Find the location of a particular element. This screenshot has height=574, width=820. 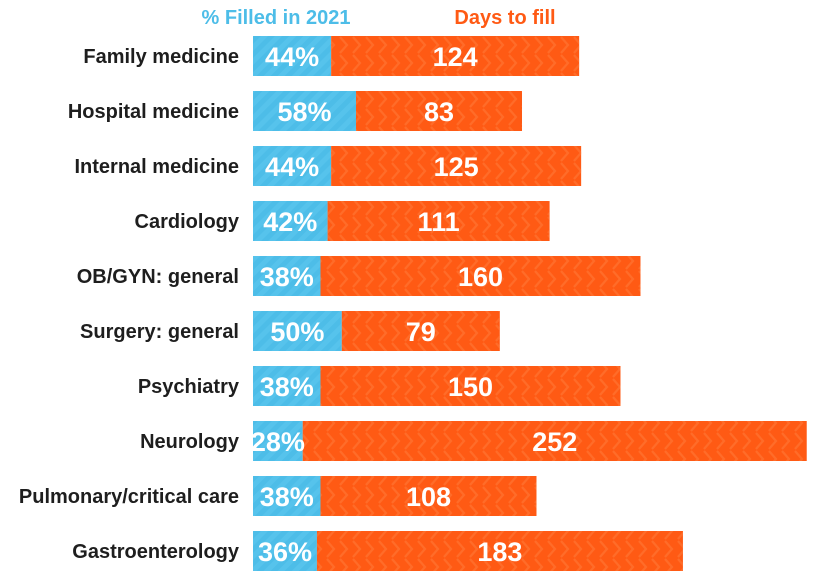

data-label-days-to-fill: 79 is located at coordinates (421, 332).